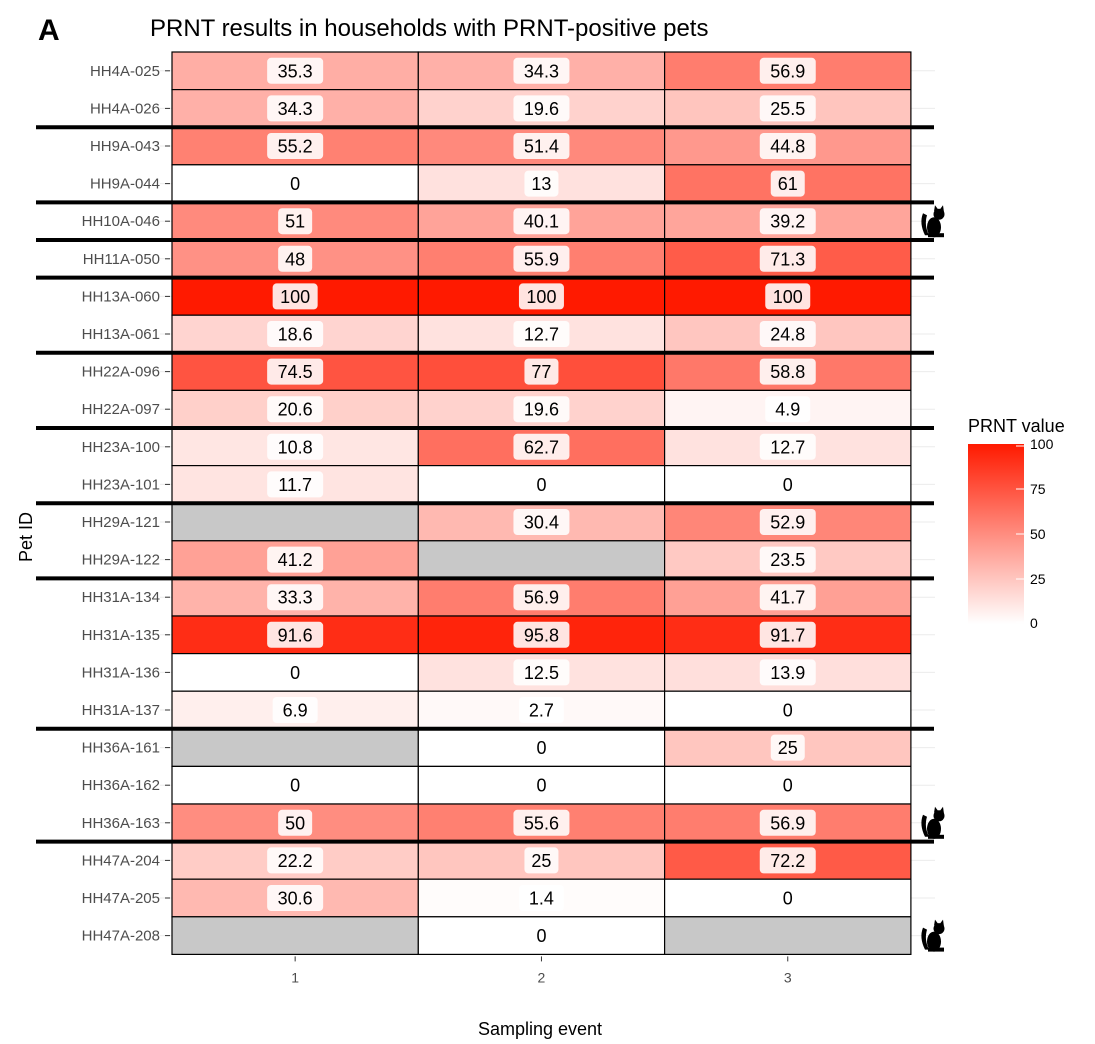 Image resolution: width=1095 pixels, height=1044 pixels. Describe the element at coordinates (787, 335) in the screenshot. I see `cell-label: 24.8` at that location.